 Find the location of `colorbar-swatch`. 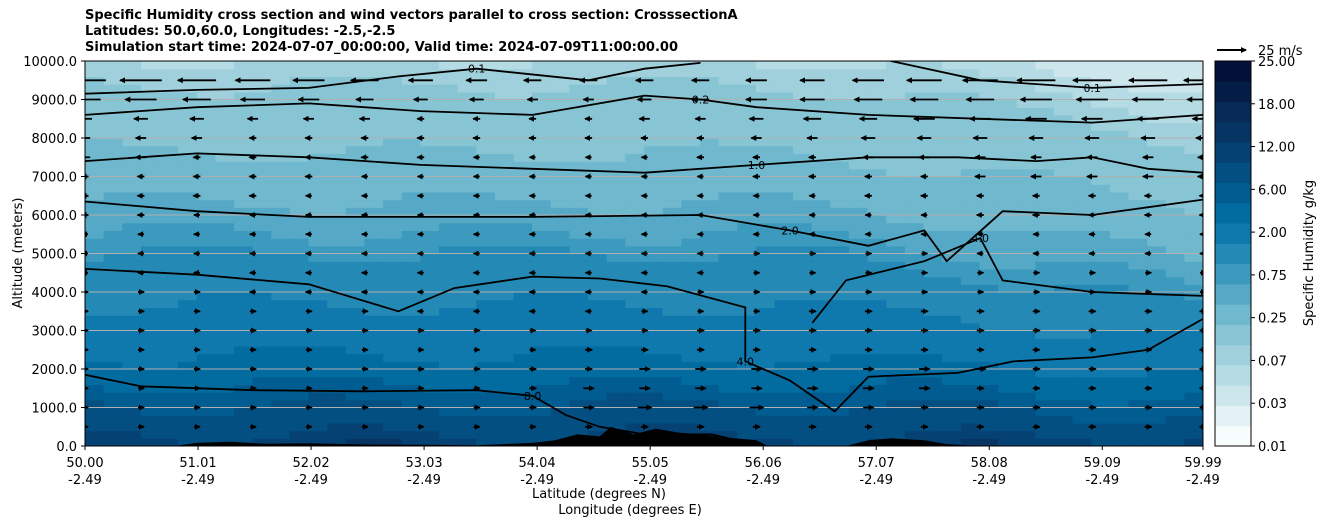

colorbar-swatch is located at coordinates (1233, 375).